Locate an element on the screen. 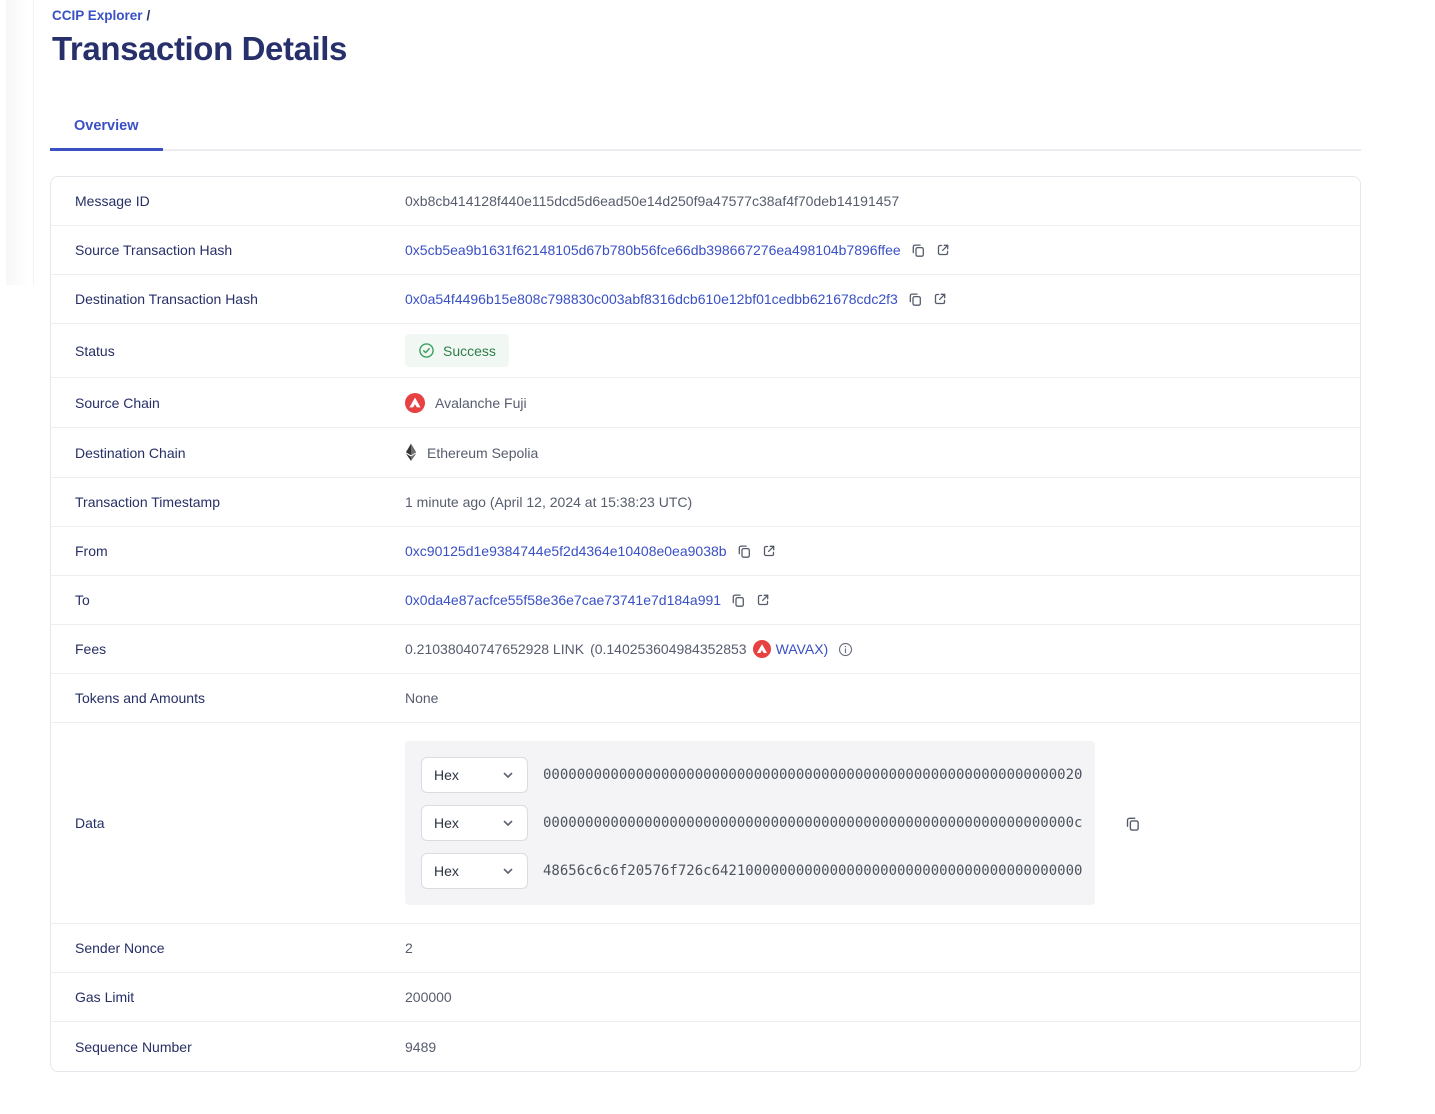 Image resolution: width=1435 pixels, height=1114 pixels. row-status: Status Success is located at coordinates (705, 351).